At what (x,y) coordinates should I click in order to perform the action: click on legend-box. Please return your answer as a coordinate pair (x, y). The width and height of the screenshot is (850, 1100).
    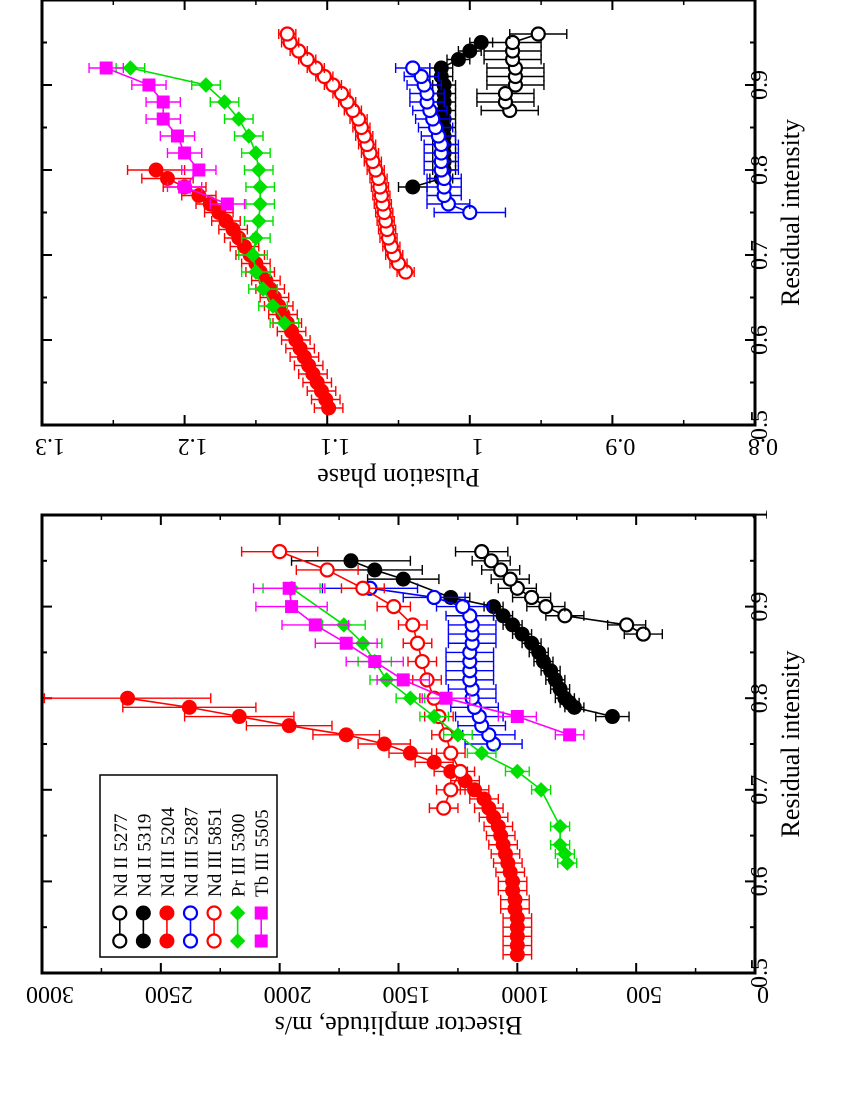
    Looking at the image, I should click on (188, 866).